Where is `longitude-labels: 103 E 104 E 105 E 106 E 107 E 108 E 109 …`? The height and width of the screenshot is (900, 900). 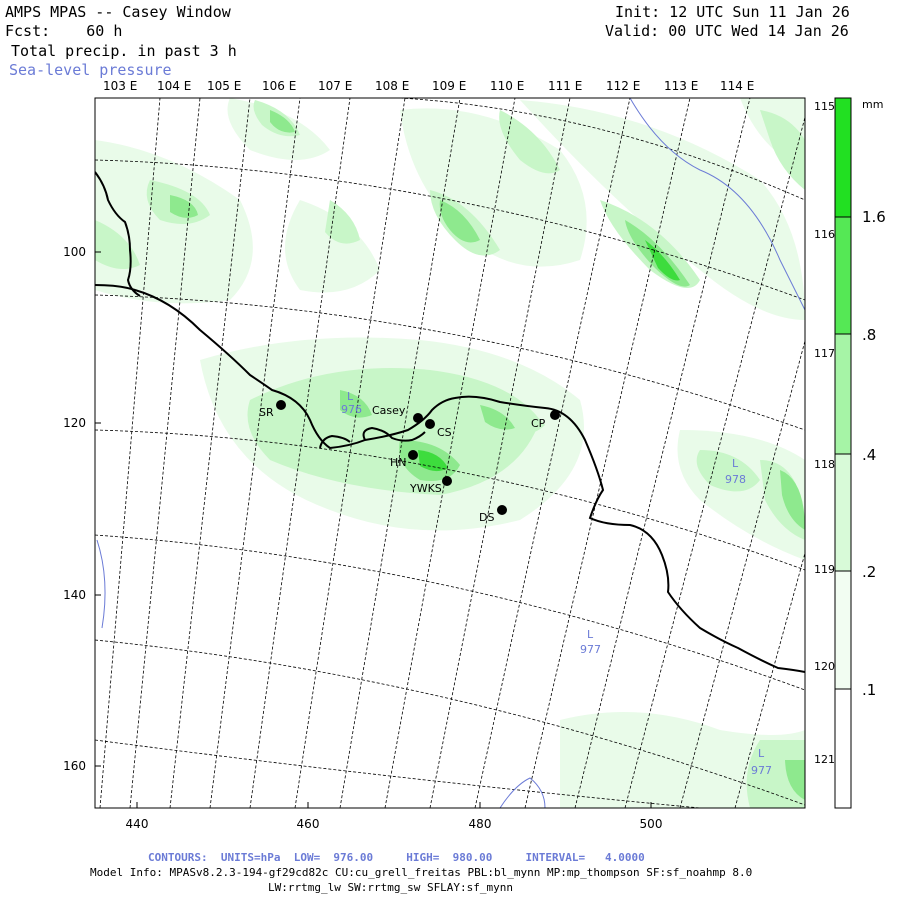
longitude-labels: 103 E 104 E 105 E 106 E 107 E 108 E 109 … is located at coordinates (428, 86).